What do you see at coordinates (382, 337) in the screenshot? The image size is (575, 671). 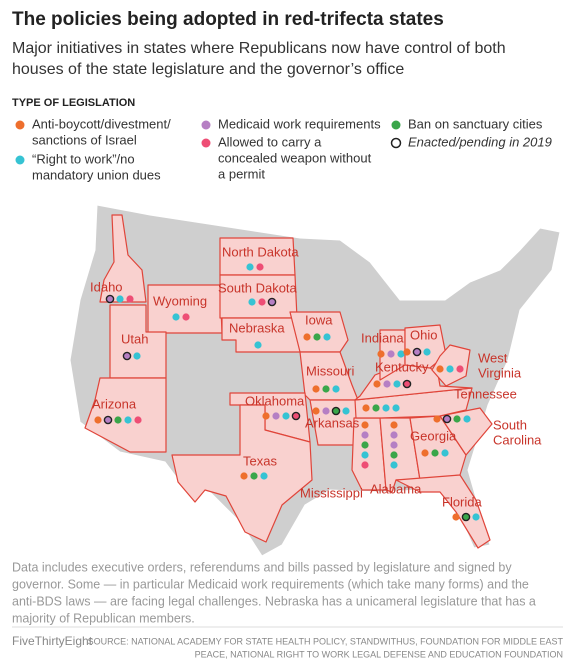 I see `state-label: Indiana` at bounding box center [382, 337].